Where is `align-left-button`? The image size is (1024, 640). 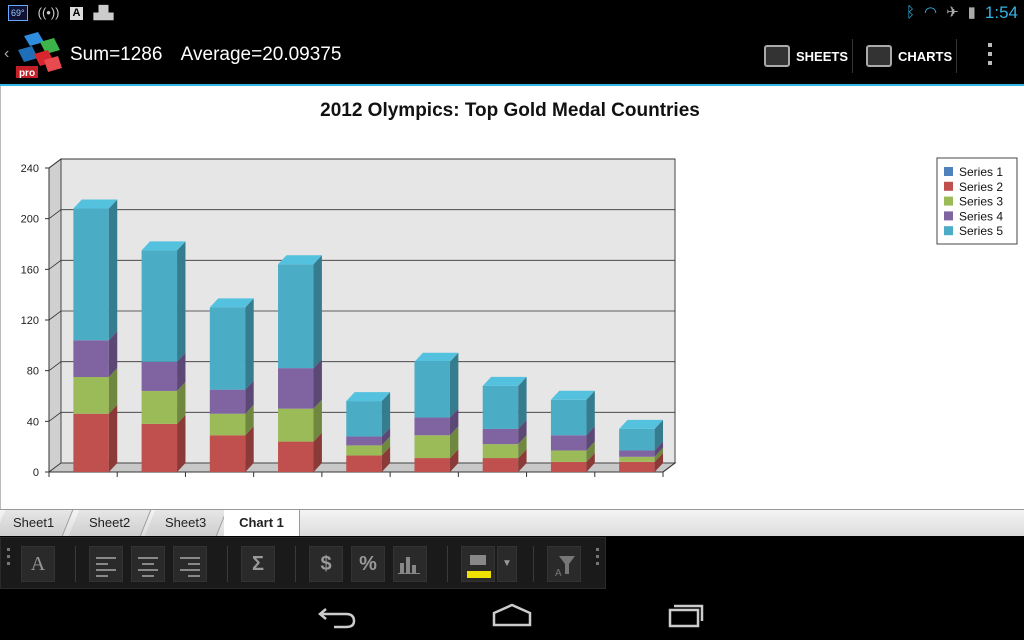
align-left-button is located at coordinates (106, 564).